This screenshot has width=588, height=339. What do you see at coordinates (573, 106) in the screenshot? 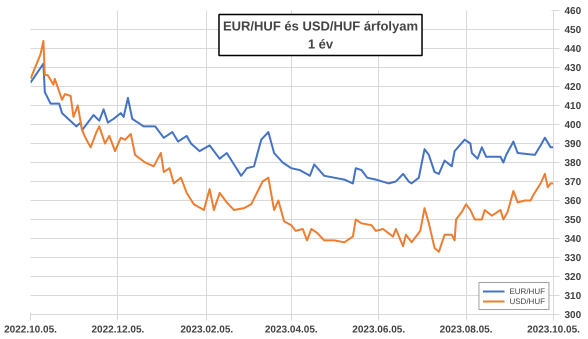
I see `y-tick-label: 410` at bounding box center [573, 106].